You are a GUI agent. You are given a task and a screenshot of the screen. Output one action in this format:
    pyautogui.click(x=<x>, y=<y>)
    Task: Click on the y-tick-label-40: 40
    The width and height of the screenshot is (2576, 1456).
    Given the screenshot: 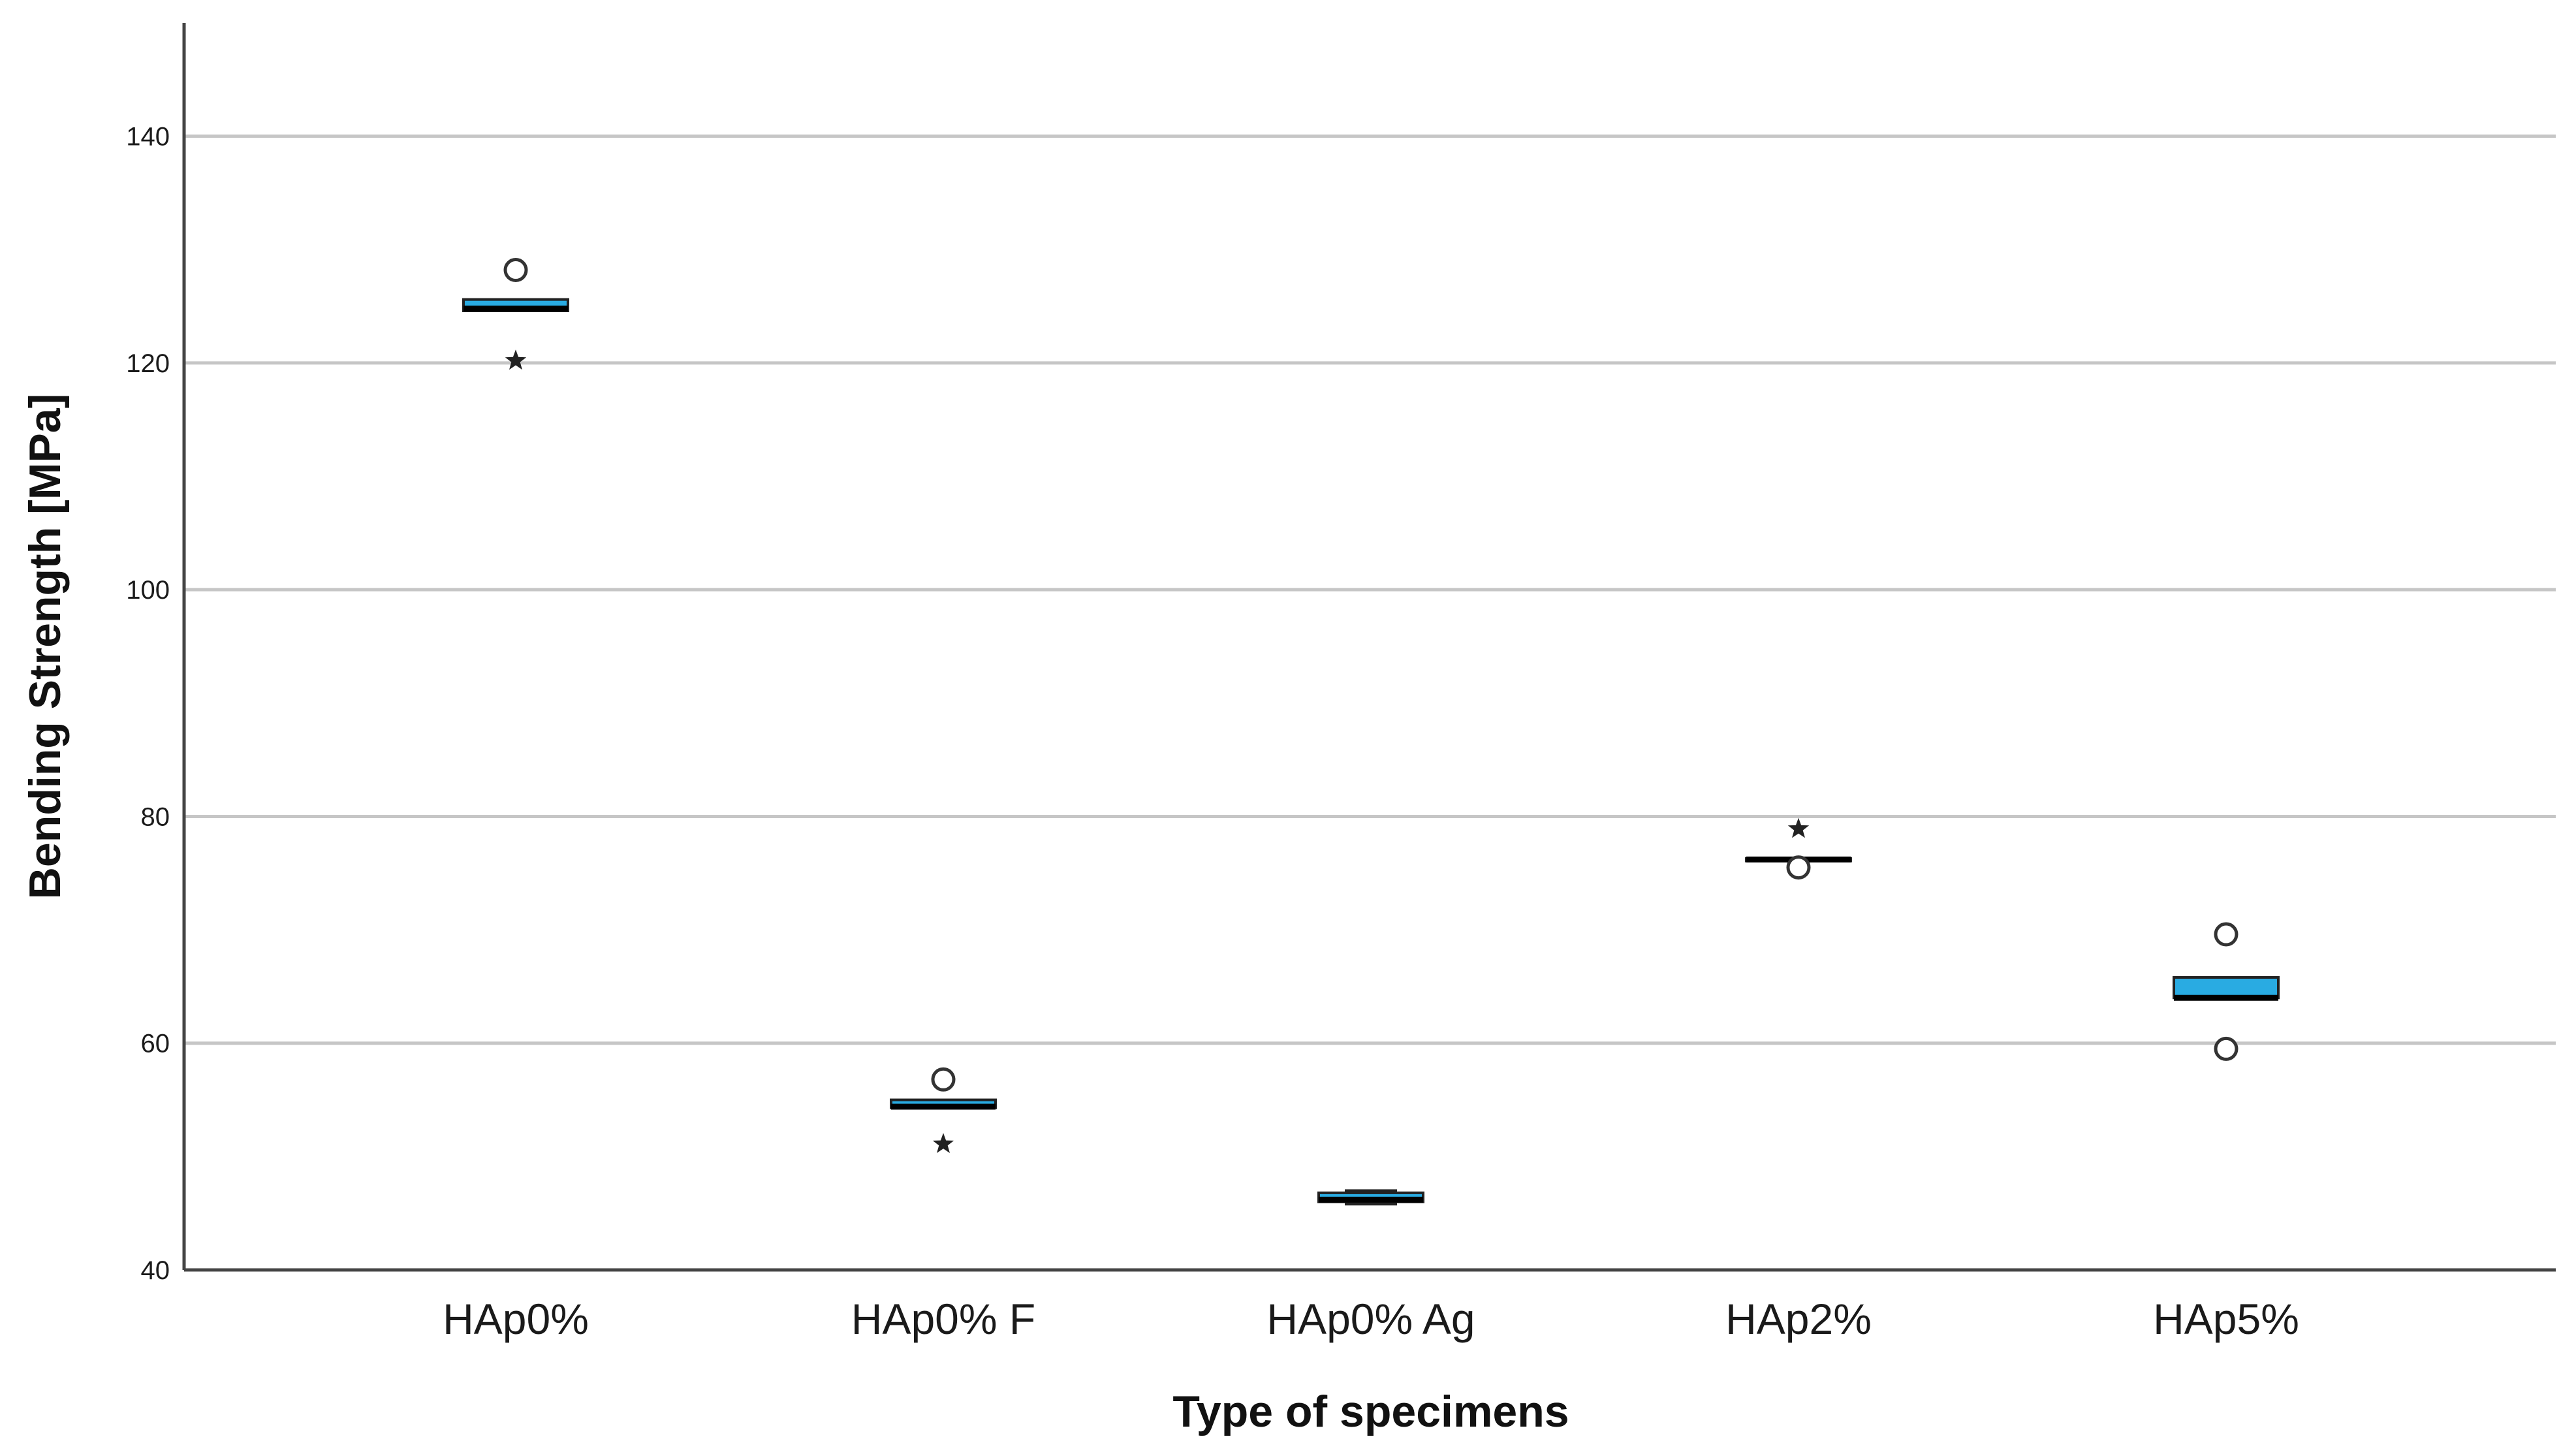 What is the action you would take?
    pyautogui.click(x=155, y=1271)
    